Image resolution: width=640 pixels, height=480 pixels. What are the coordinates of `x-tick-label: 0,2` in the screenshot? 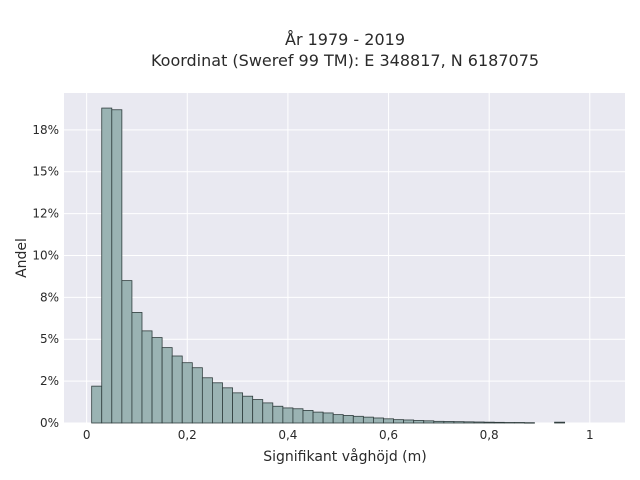 It's located at (187, 435).